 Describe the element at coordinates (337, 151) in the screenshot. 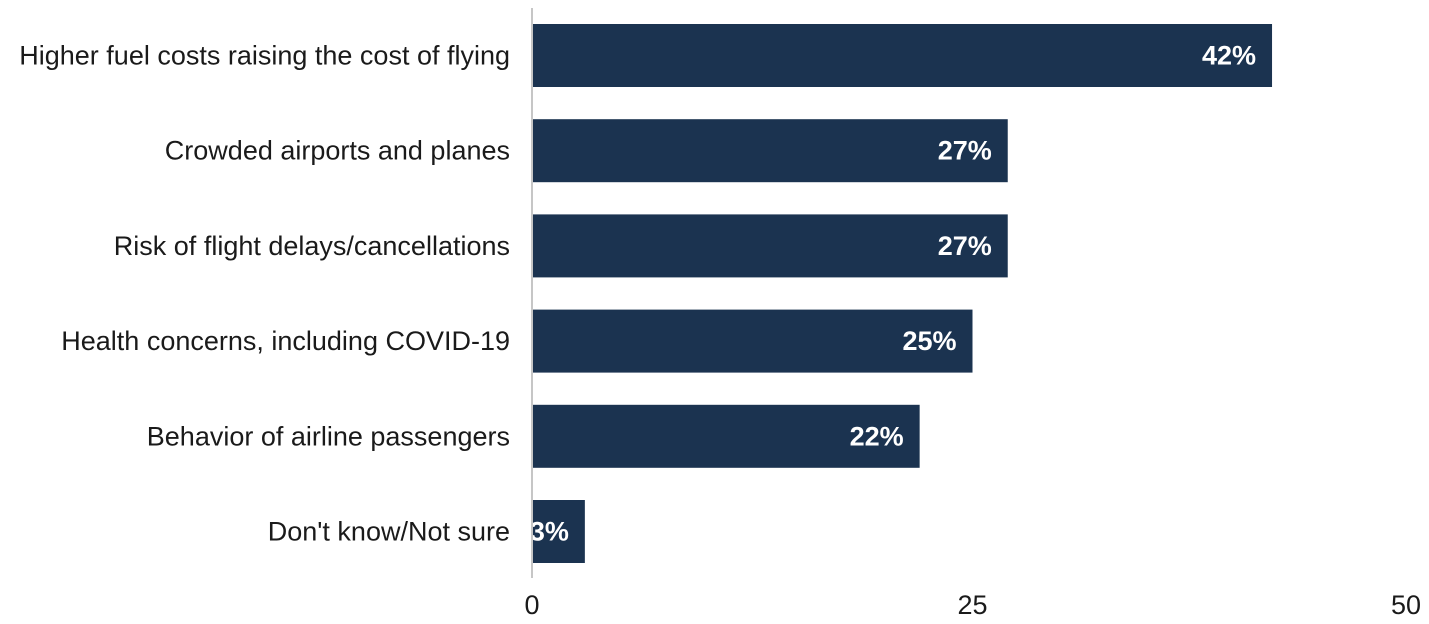

I see `category-label: Crowded airports and planes` at that location.